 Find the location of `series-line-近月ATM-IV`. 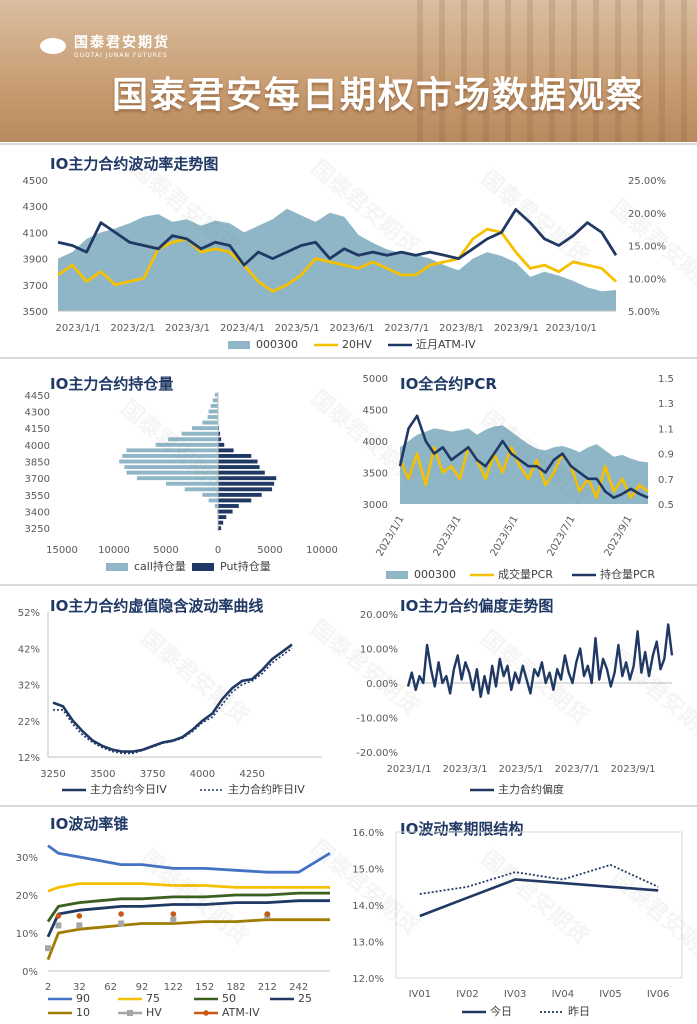

series-line-近月ATM-IV is located at coordinates (337, 237).